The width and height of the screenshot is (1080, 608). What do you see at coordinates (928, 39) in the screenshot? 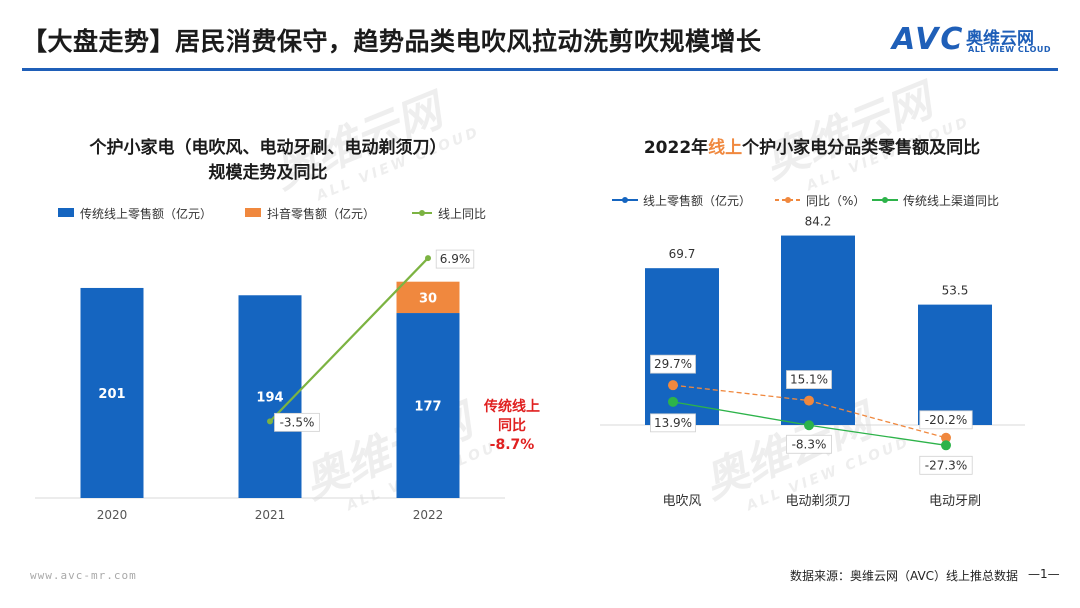
I see `logo-mark: AVC` at bounding box center [928, 39].